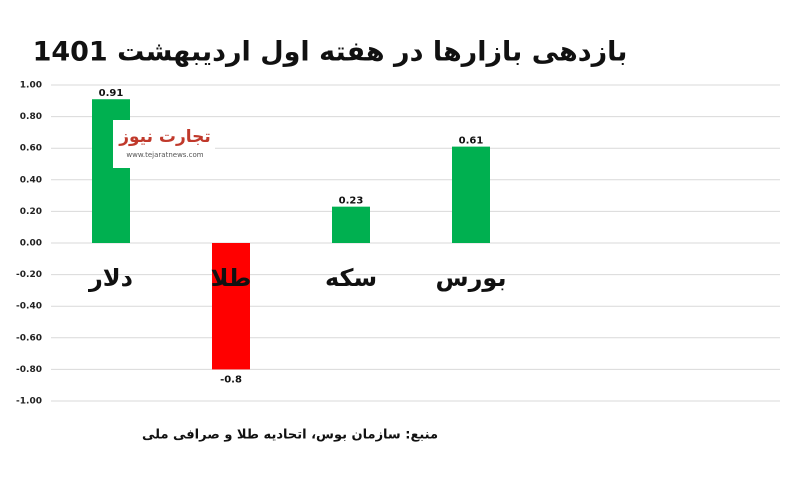 This screenshot has width=800, height=500. Describe the element at coordinates (29, 402) in the screenshot. I see `y-tick-label: -1.00` at that location.